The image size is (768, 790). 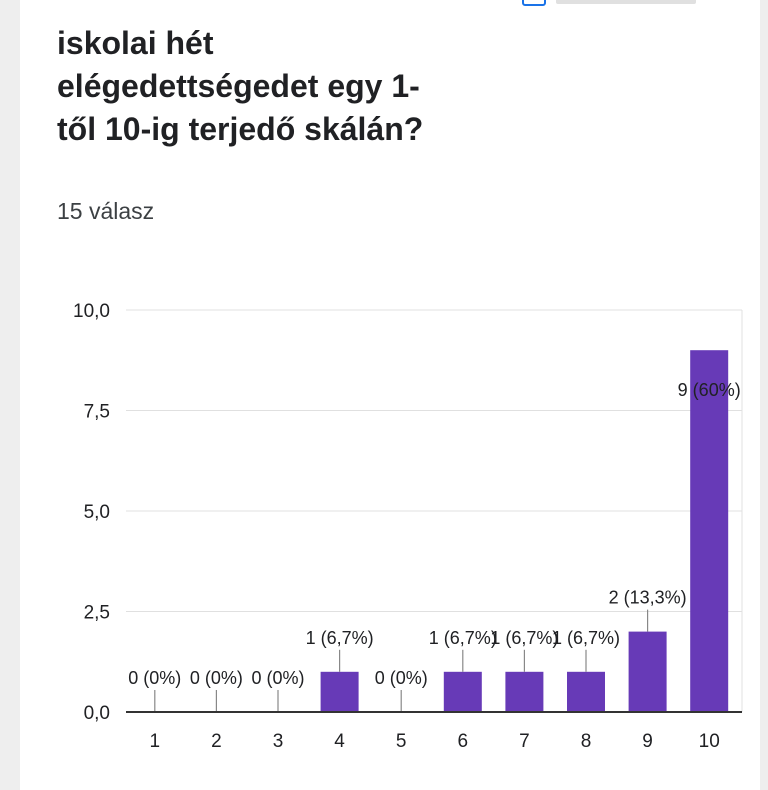 What do you see at coordinates (626, 2) in the screenshot?
I see `edit-icon-label-placeholder` at bounding box center [626, 2].